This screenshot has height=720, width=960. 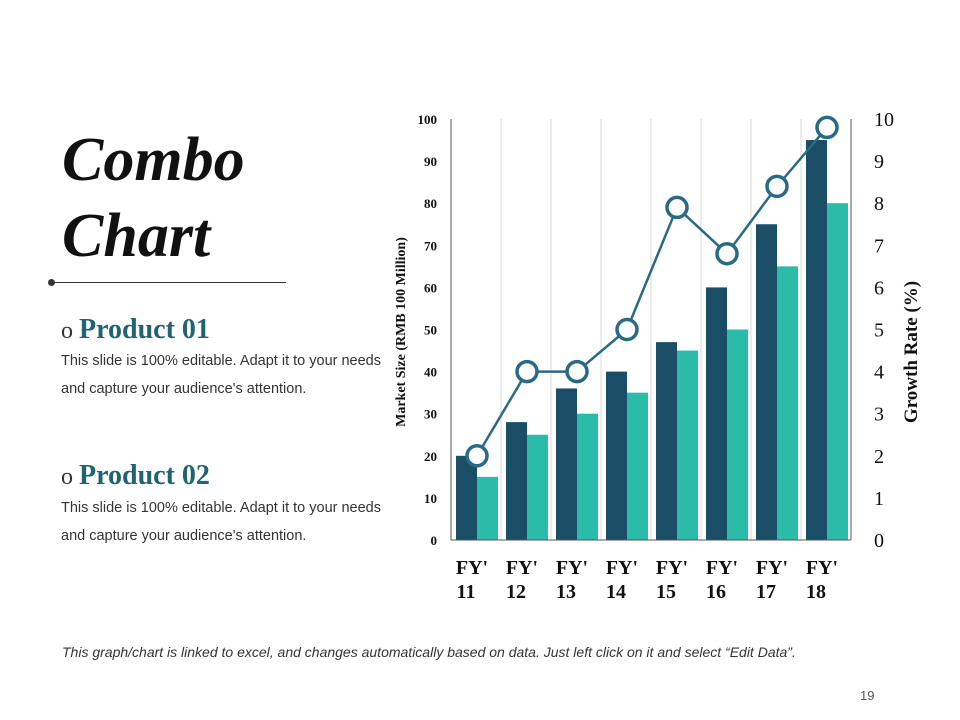 I want to click on y-left-tick-label: 30, so click(x=430, y=414).